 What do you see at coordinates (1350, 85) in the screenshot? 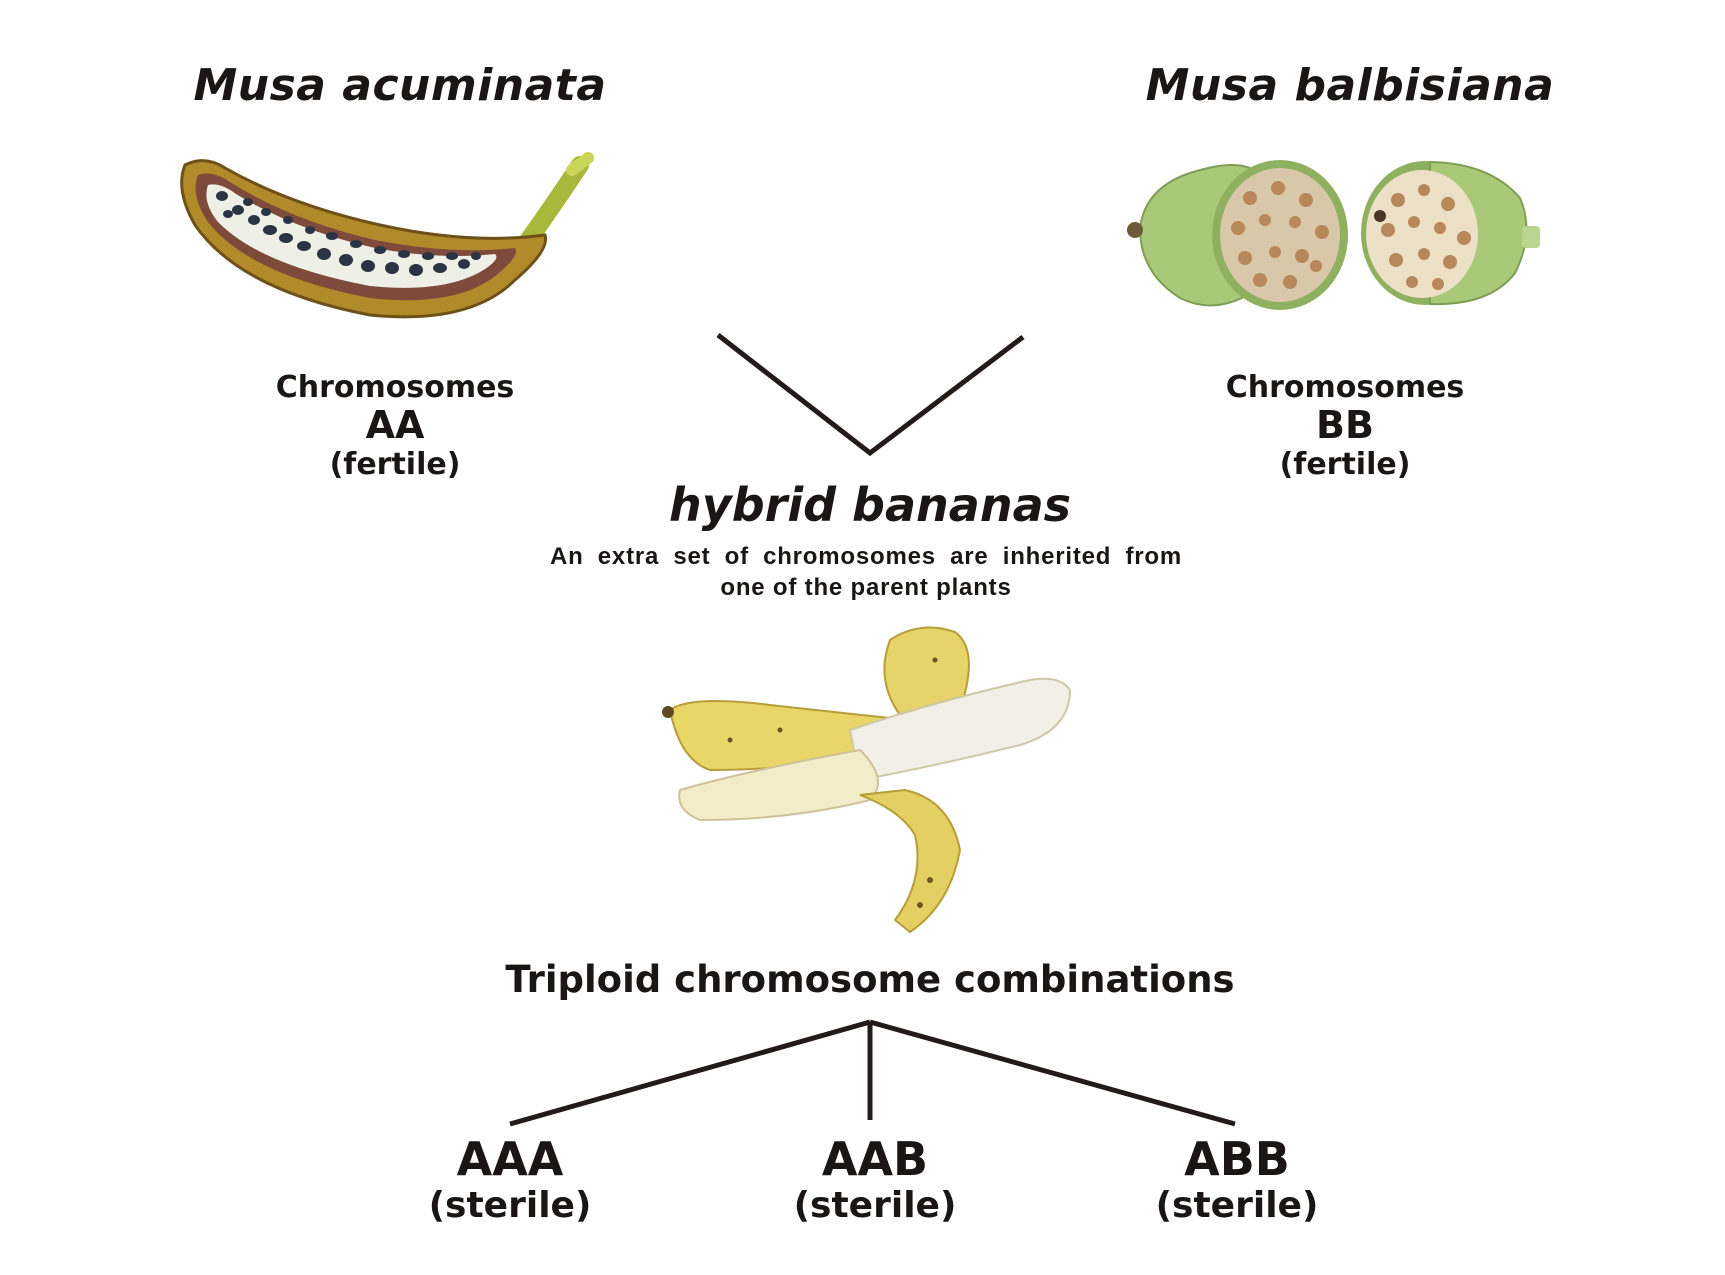
I see `right-species-name: Musa balbisiana` at bounding box center [1350, 85].